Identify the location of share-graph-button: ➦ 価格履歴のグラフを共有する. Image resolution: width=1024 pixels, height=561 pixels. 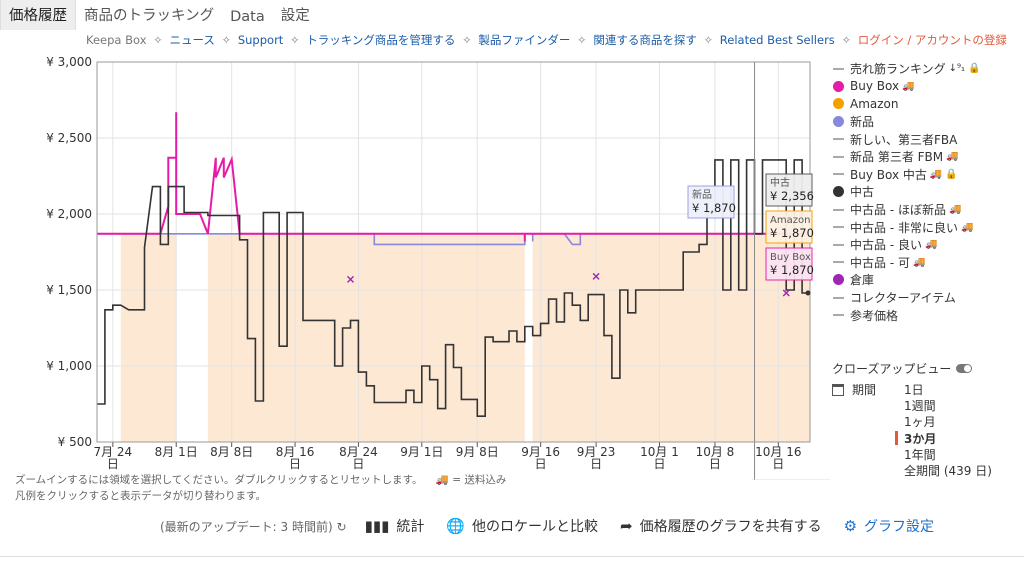
(721, 526).